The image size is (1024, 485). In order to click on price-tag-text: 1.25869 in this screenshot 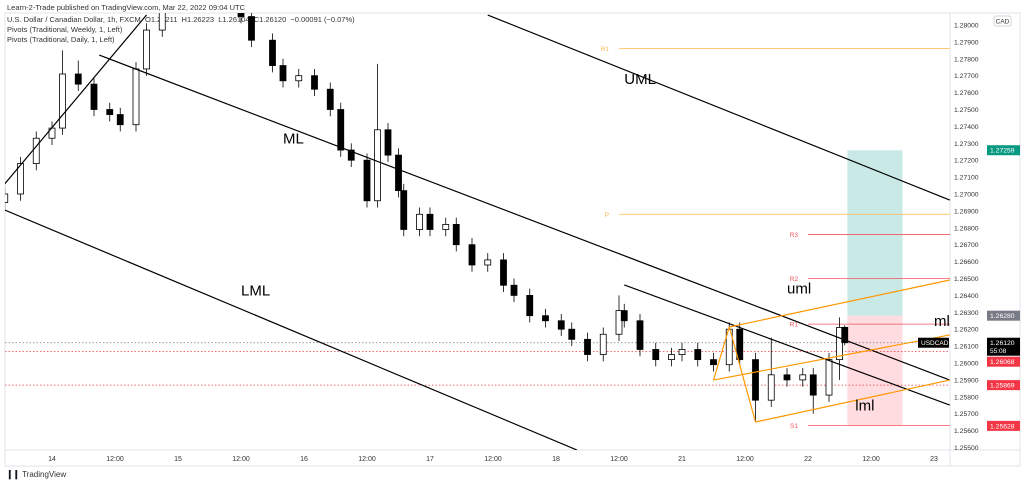, I will do `click(1002, 386)`.